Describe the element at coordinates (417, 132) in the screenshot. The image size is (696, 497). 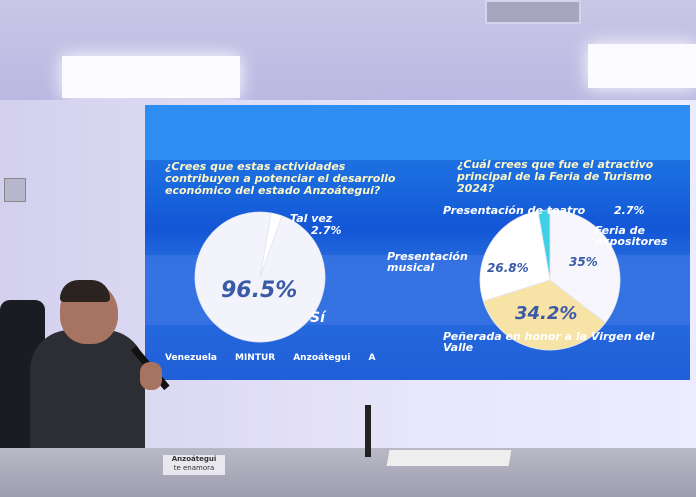
I see `screen-band` at that location.